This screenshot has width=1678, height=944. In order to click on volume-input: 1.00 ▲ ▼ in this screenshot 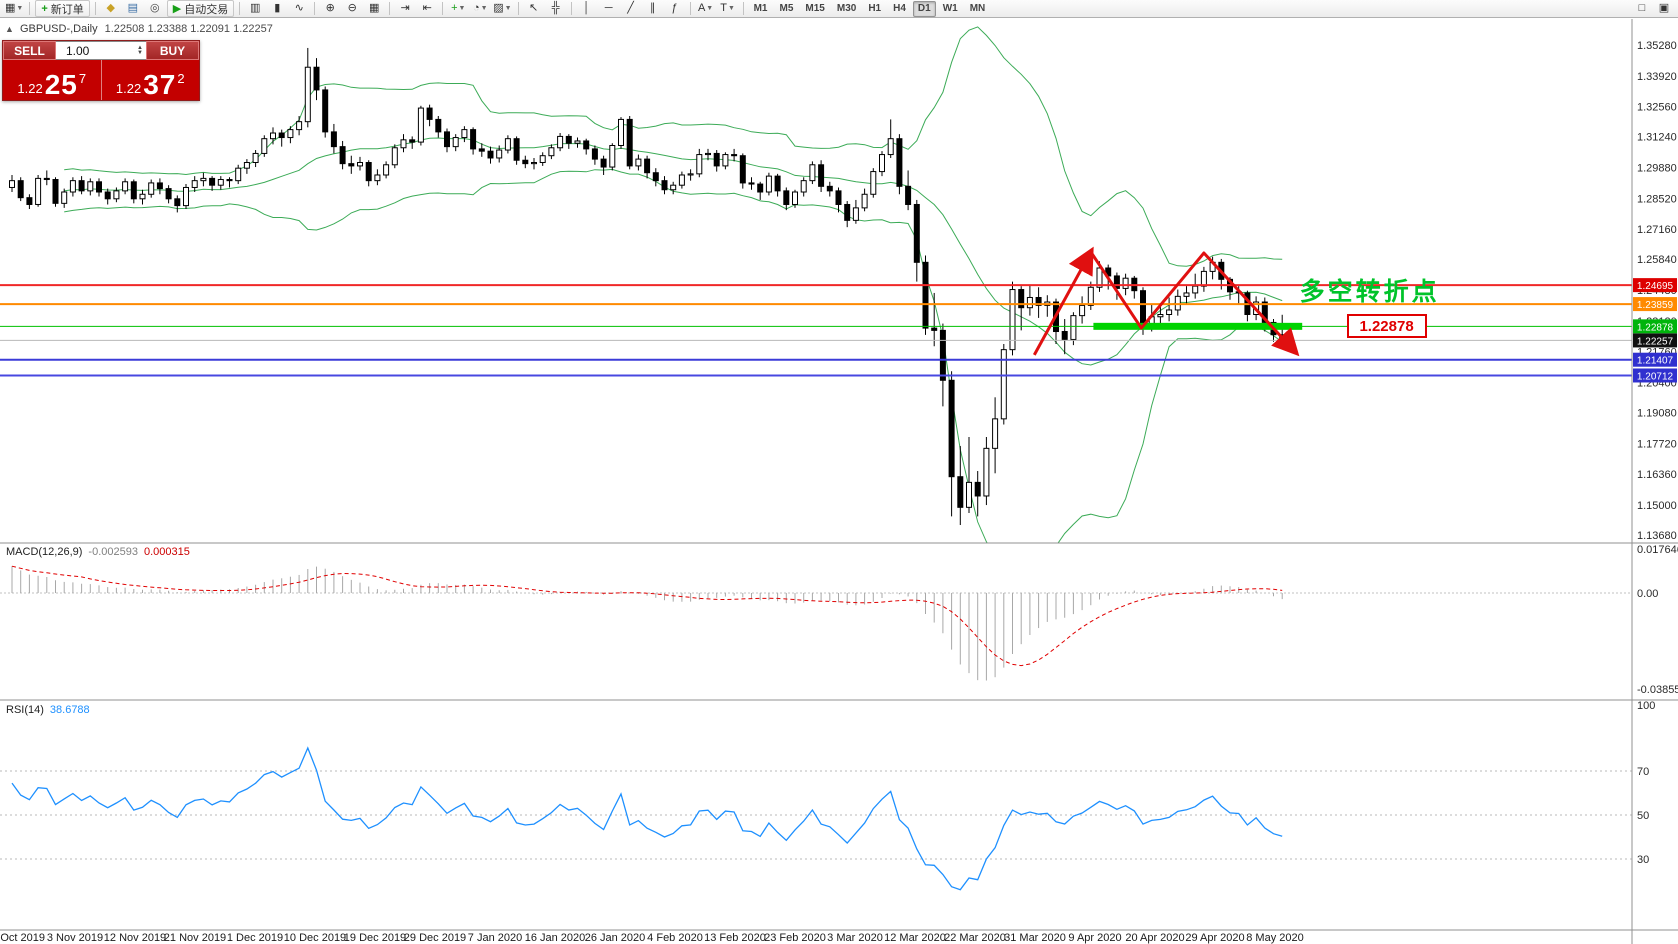, I will do `click(101, 50)`.